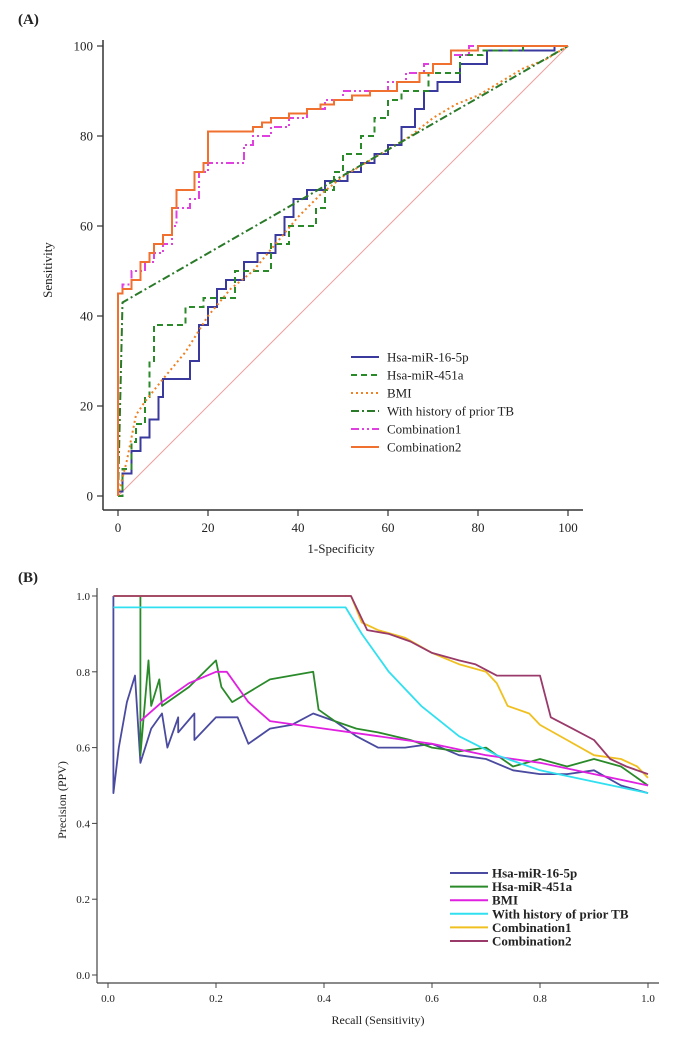  Describe the element at coordinates (28, 578) in the screenshot. I see `panel-label-b: (B)` at that location.